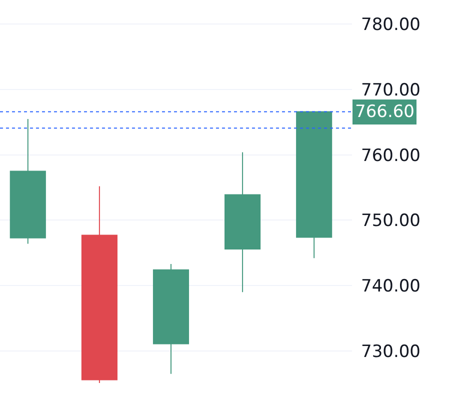 The image size is (452, 398). What do you see at coordinates (390, 25) in the screenshot?
I see `y-tick-label: 780.00` at bounding box center [390, 25].